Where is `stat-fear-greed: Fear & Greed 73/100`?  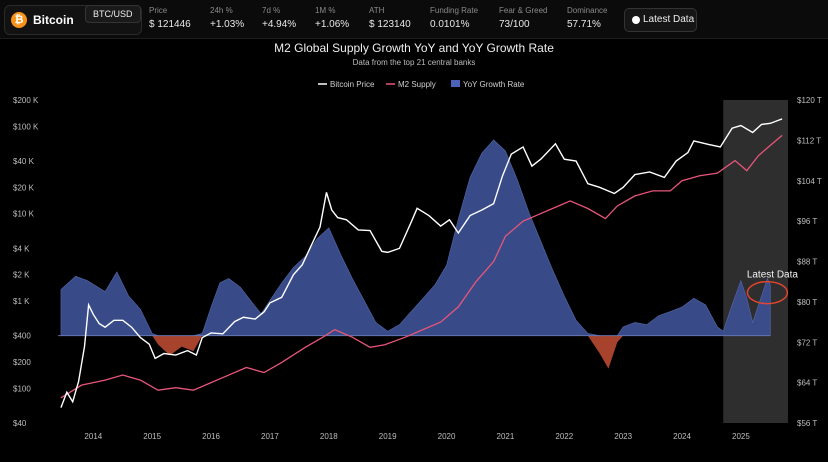
stat-fear-greed: Fear & Greed 73/100 is located at coordinates (523, 18).